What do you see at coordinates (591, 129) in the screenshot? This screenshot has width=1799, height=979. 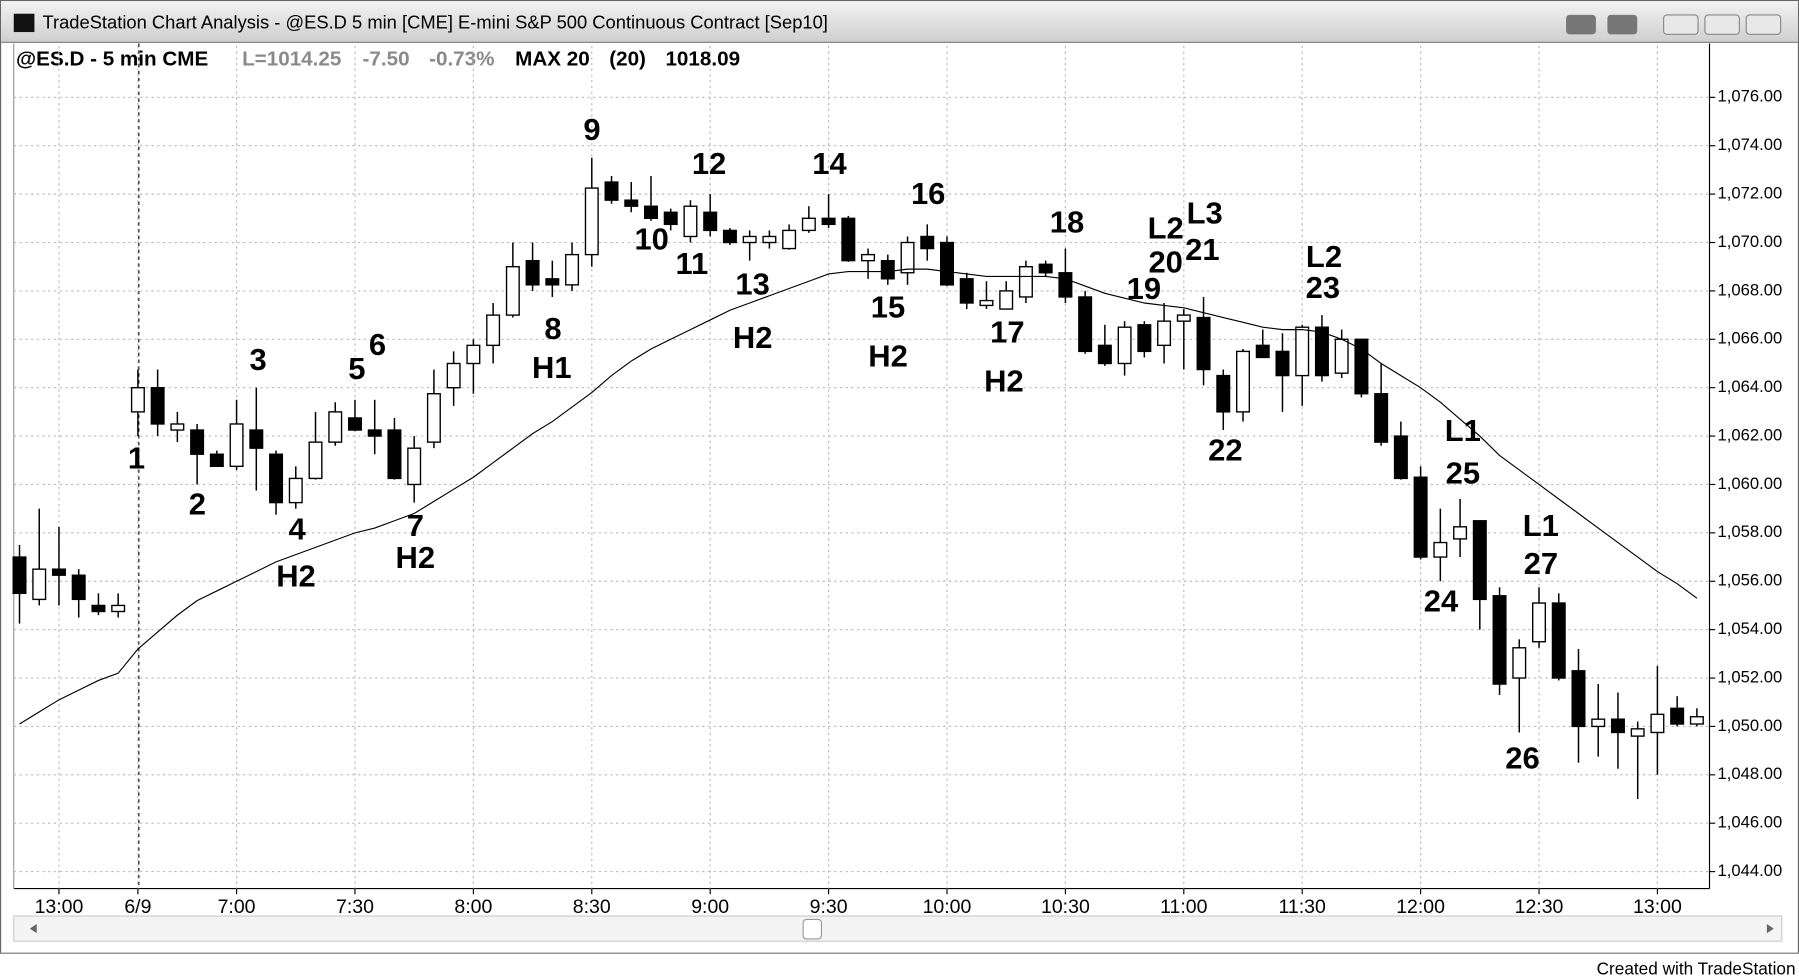 I see `bar-annotation: 9` at bounding box center [591, 129].